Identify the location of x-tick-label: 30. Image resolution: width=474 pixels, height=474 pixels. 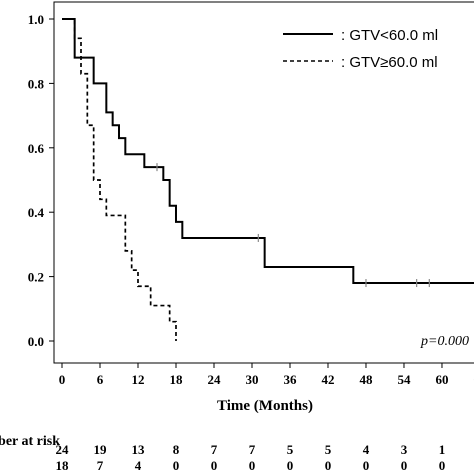
(251, 379).